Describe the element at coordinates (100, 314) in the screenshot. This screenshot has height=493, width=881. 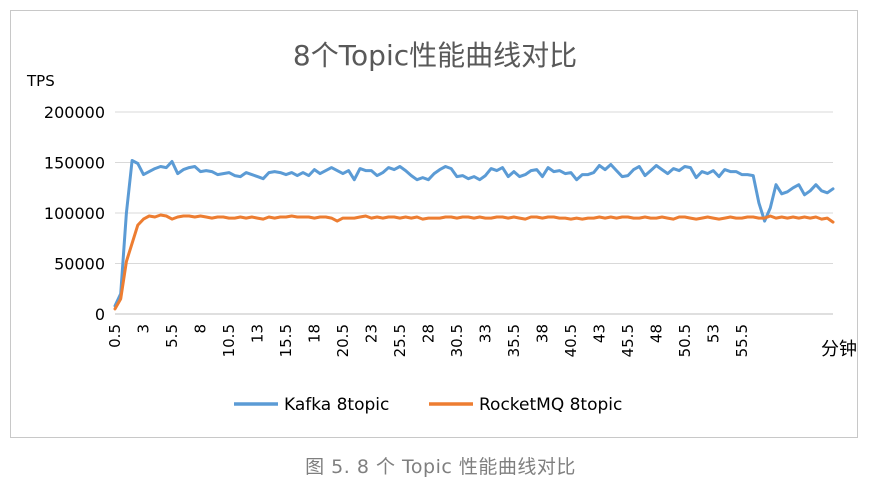
I see `y-tick-label: 0` at that location.